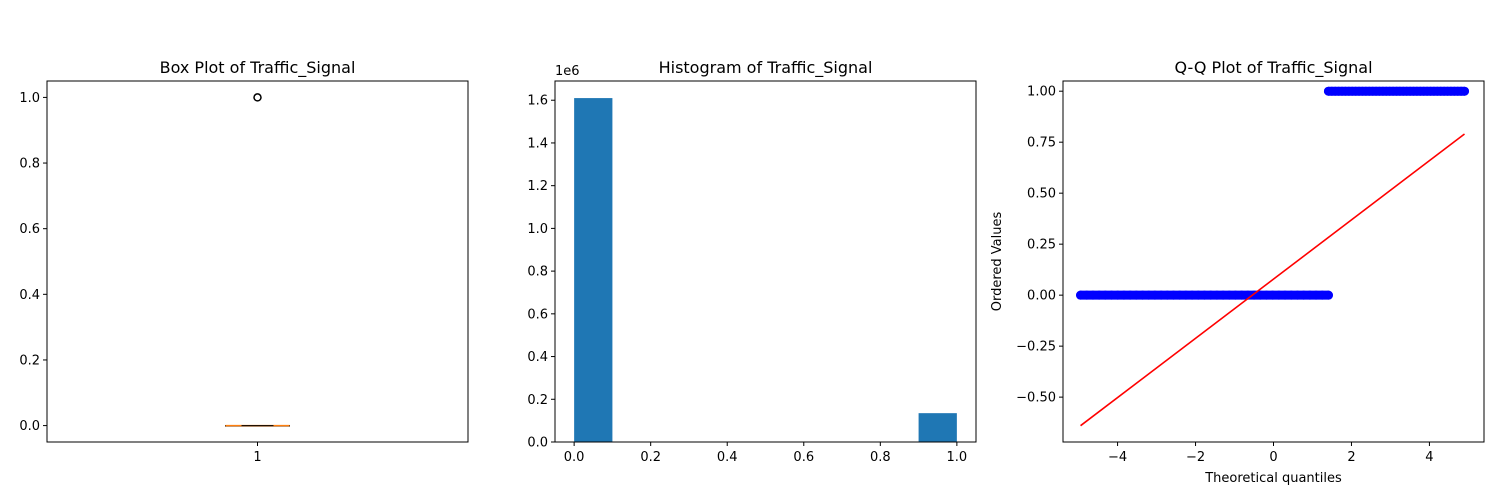 This screenshot has height=500, width=1500. I want to click on chart-title: Q-Q Plot of Traffic_Signal, so click(1273, 68).